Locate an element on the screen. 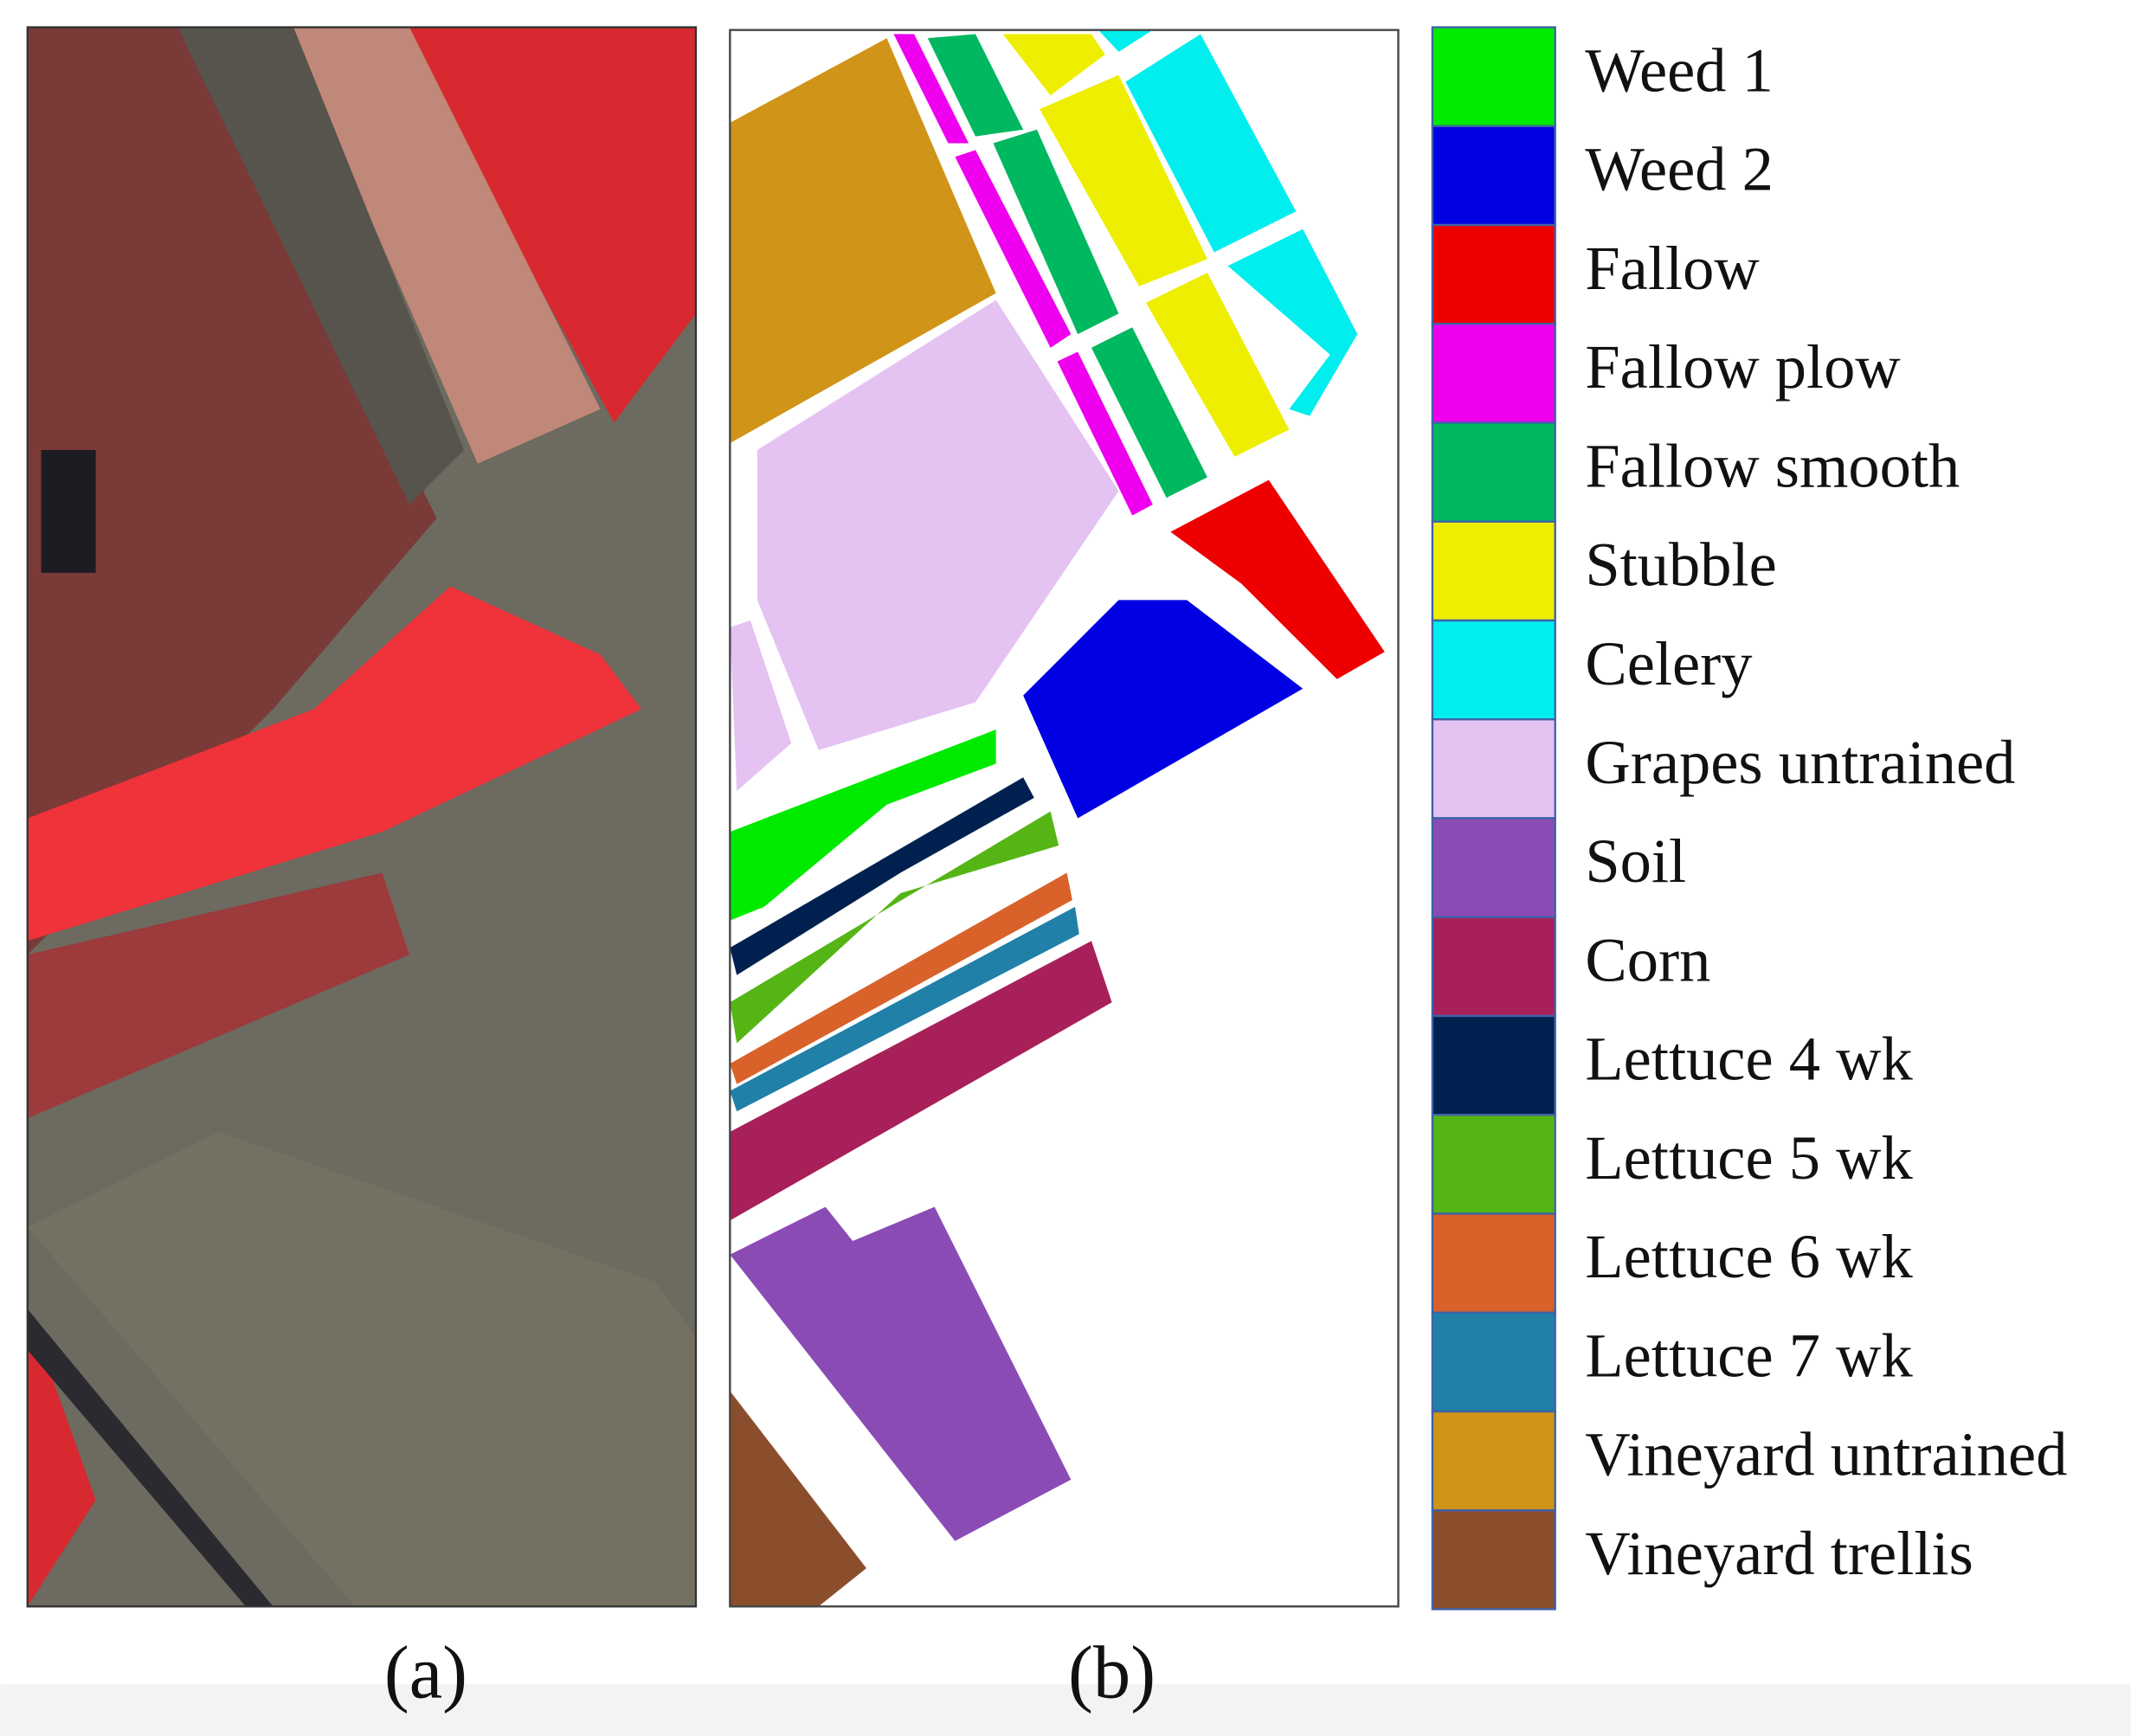 This screenshot has width=2131, height=1736. panel-label: (b) is located at coordinates (1112, 1671).